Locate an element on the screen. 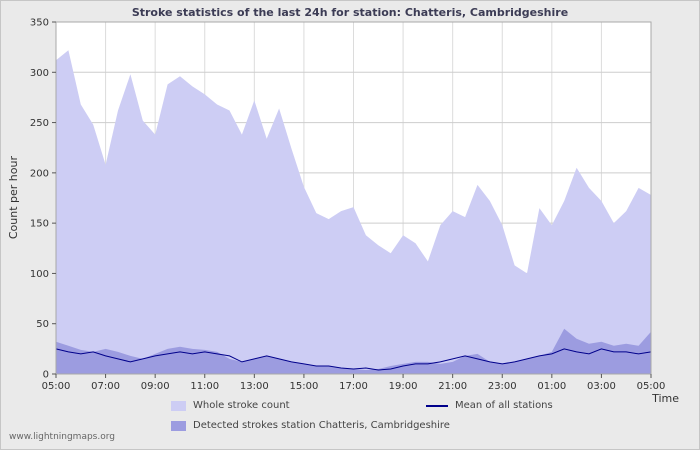 The image size is (700, 450). svg-text: 03:00 is located at coordinates (601, 386).